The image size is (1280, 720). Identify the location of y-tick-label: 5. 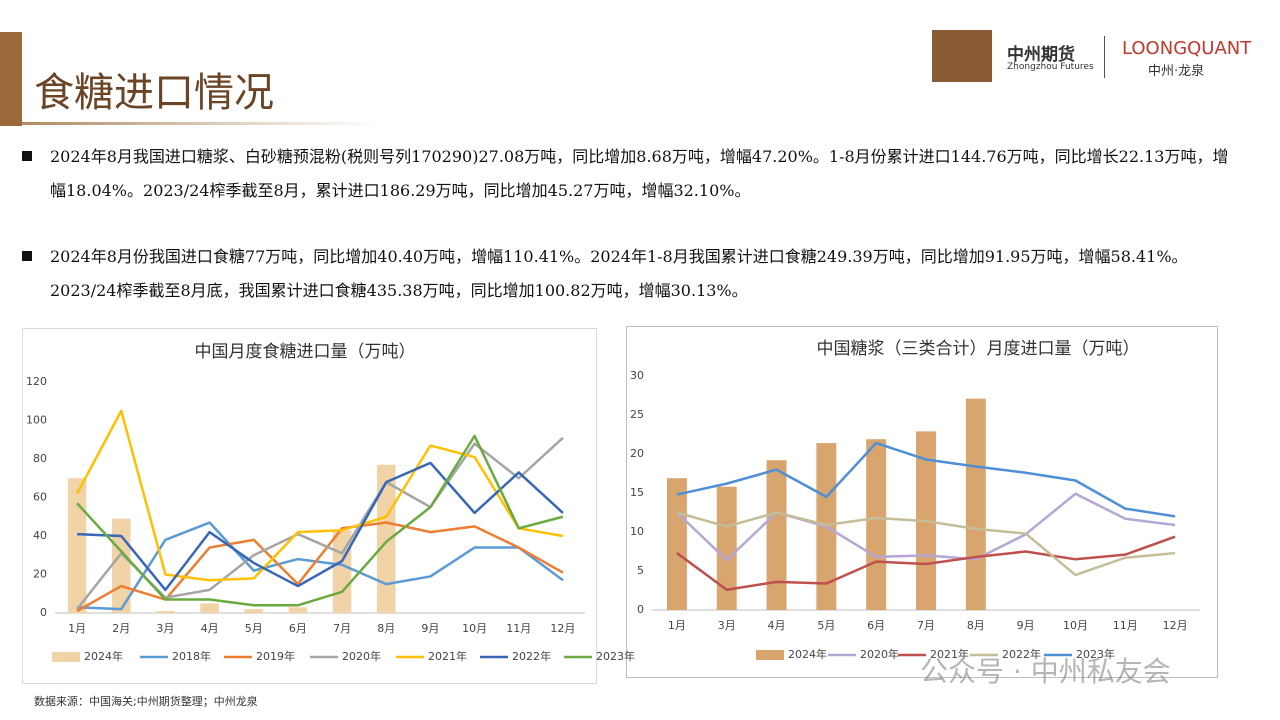
(640, 570).